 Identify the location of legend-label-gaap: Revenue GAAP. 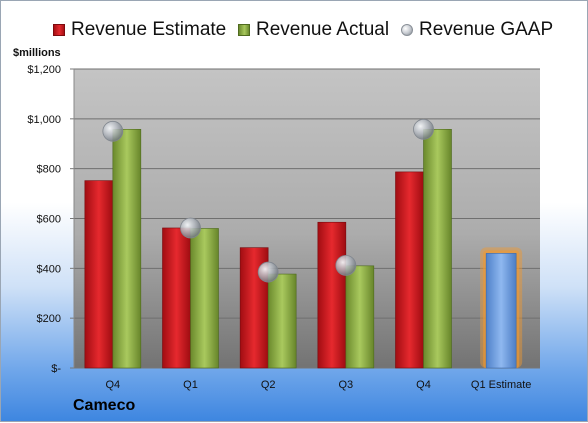
(486, 29).